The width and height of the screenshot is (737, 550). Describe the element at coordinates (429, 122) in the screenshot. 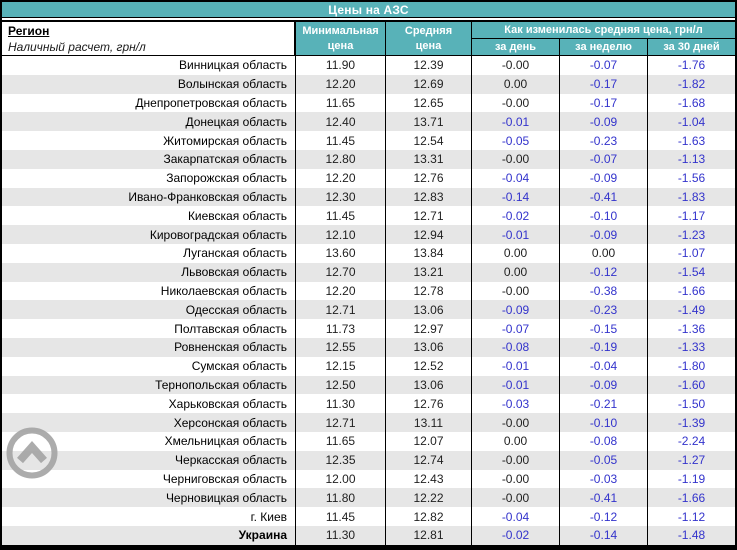

I see `avg-price-cell: 13.71` at that location.